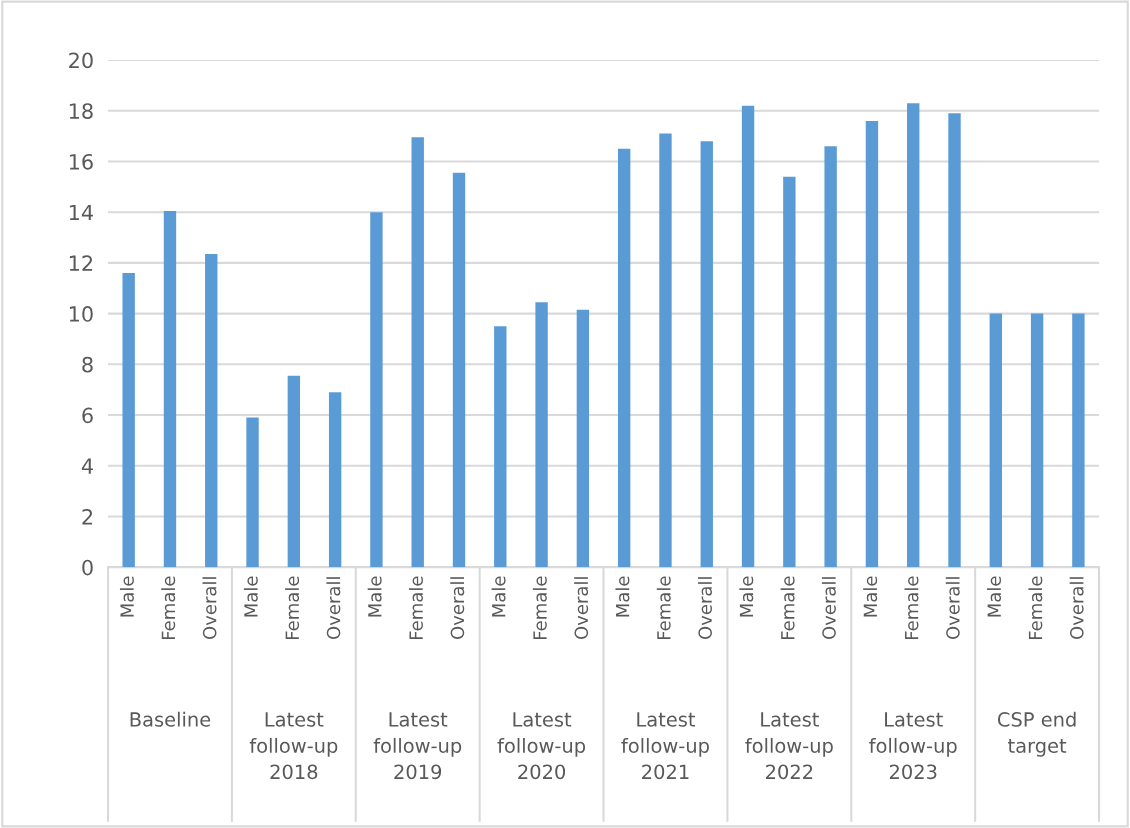 The image size is (1130, 828). Describe the element at coordinates (1036, 734) in the screenshot. I see `text: CSP end target` at that location.